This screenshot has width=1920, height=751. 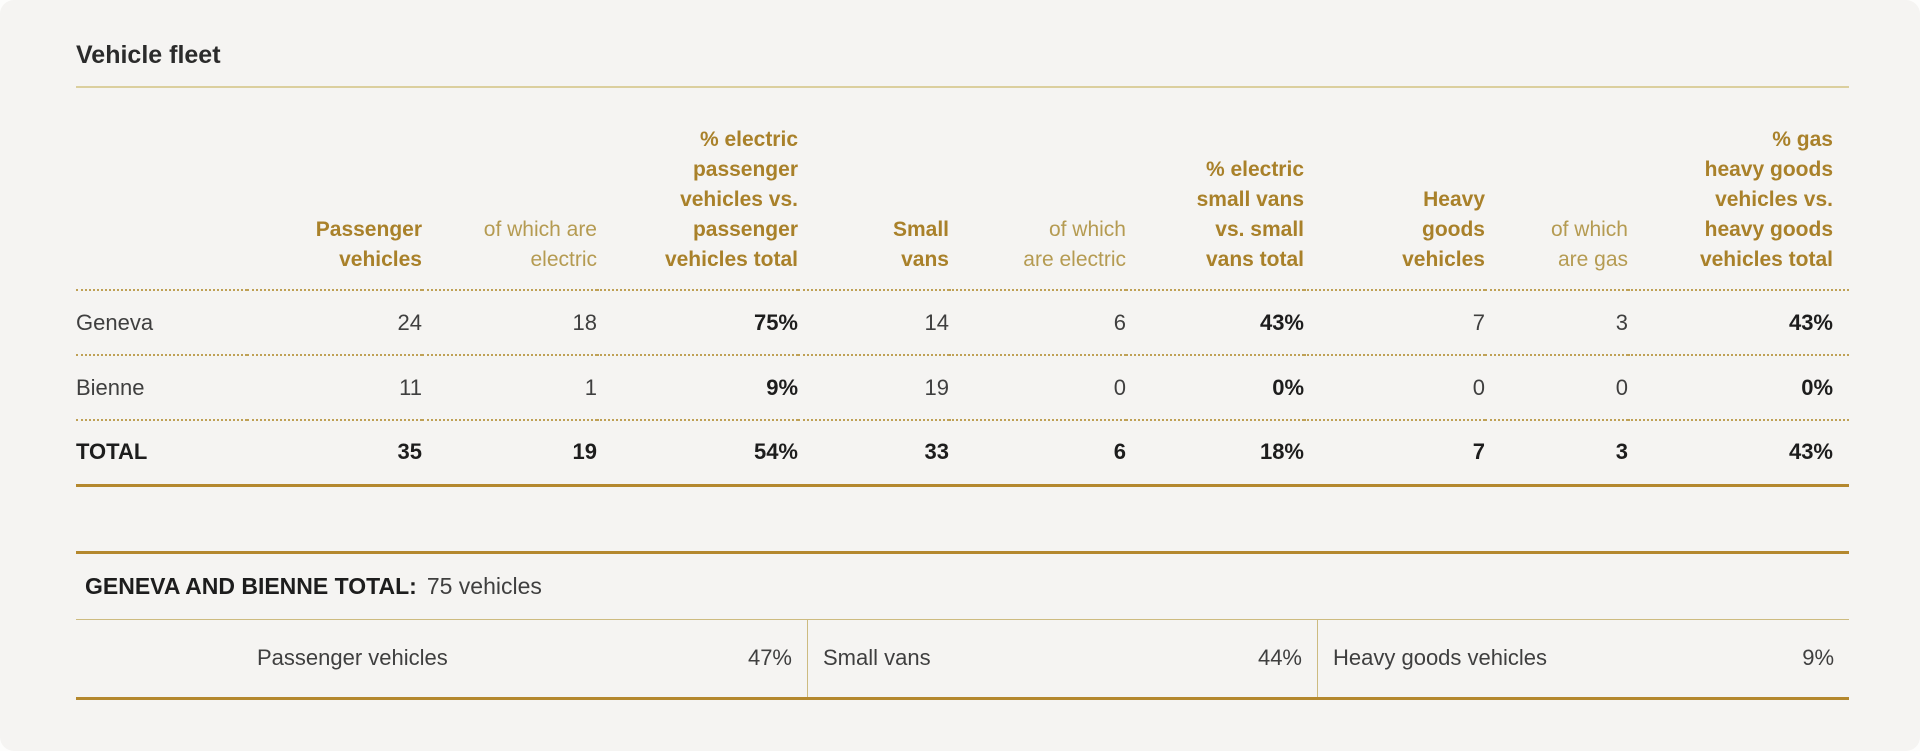 I want to click on summary-total-label: GENEVA AND BIENNE TOTAL:, so click(x=251, y=585).